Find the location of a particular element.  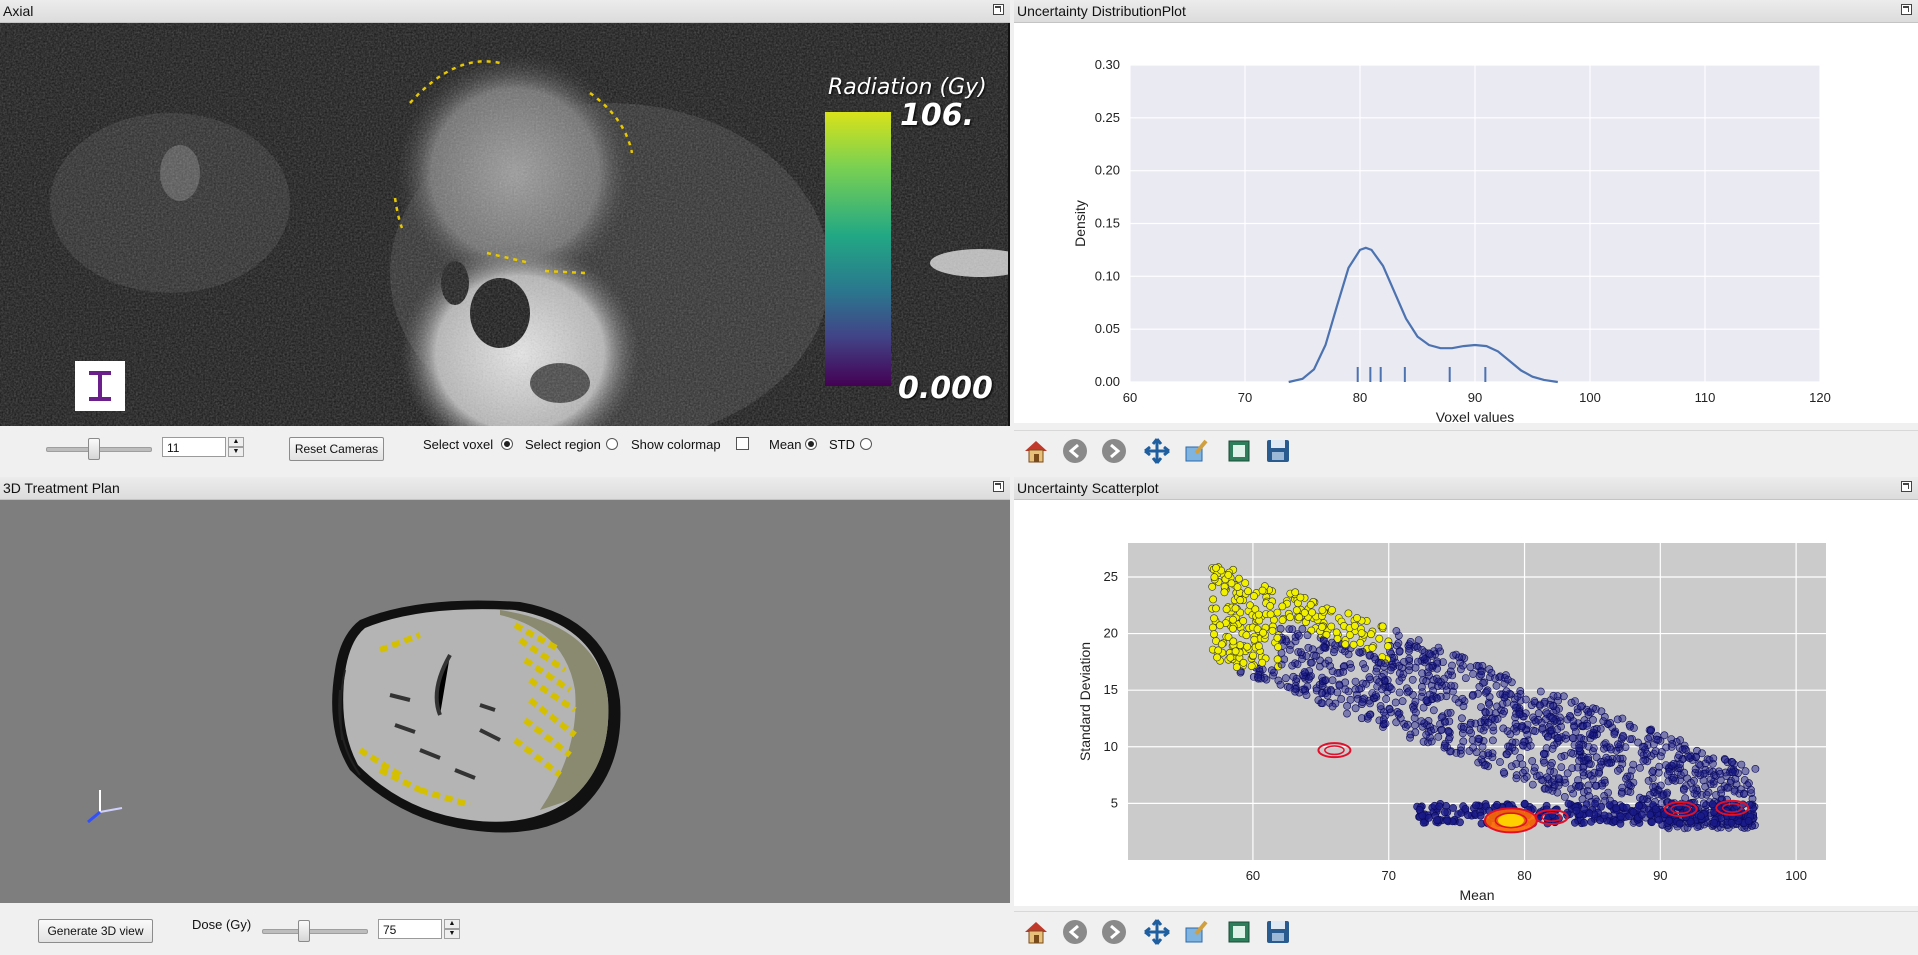

mean-radio is located at coordinates (811, 444).